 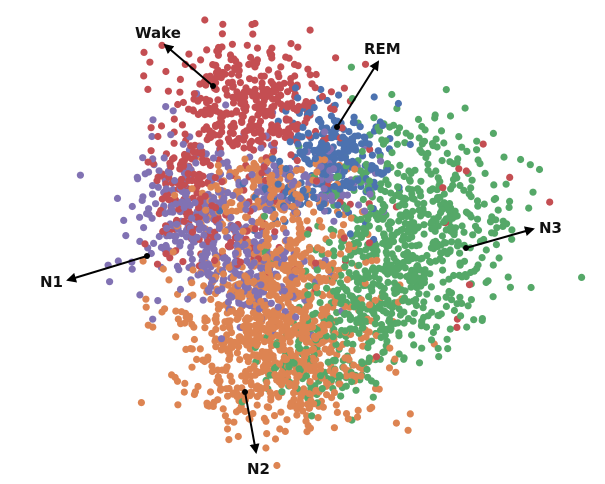 What do you see at coordinates (245, 392) in the screenshot?
I see `annotation-n2-dot` at bounding box center [245, 392].